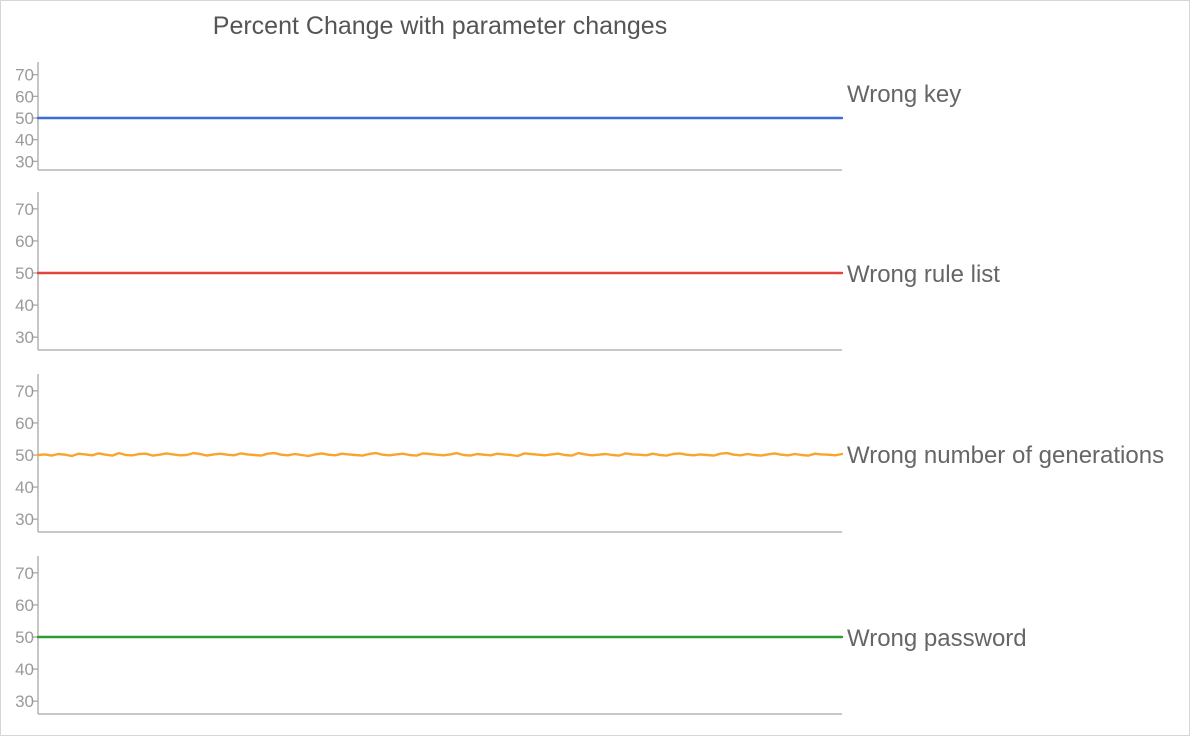 The height and width of the screenshot is (736, 1190). Describe the element at coordinates (440, 26) in the screenshot. I see `chart-title: Percent Change with parameter changes` at that location.